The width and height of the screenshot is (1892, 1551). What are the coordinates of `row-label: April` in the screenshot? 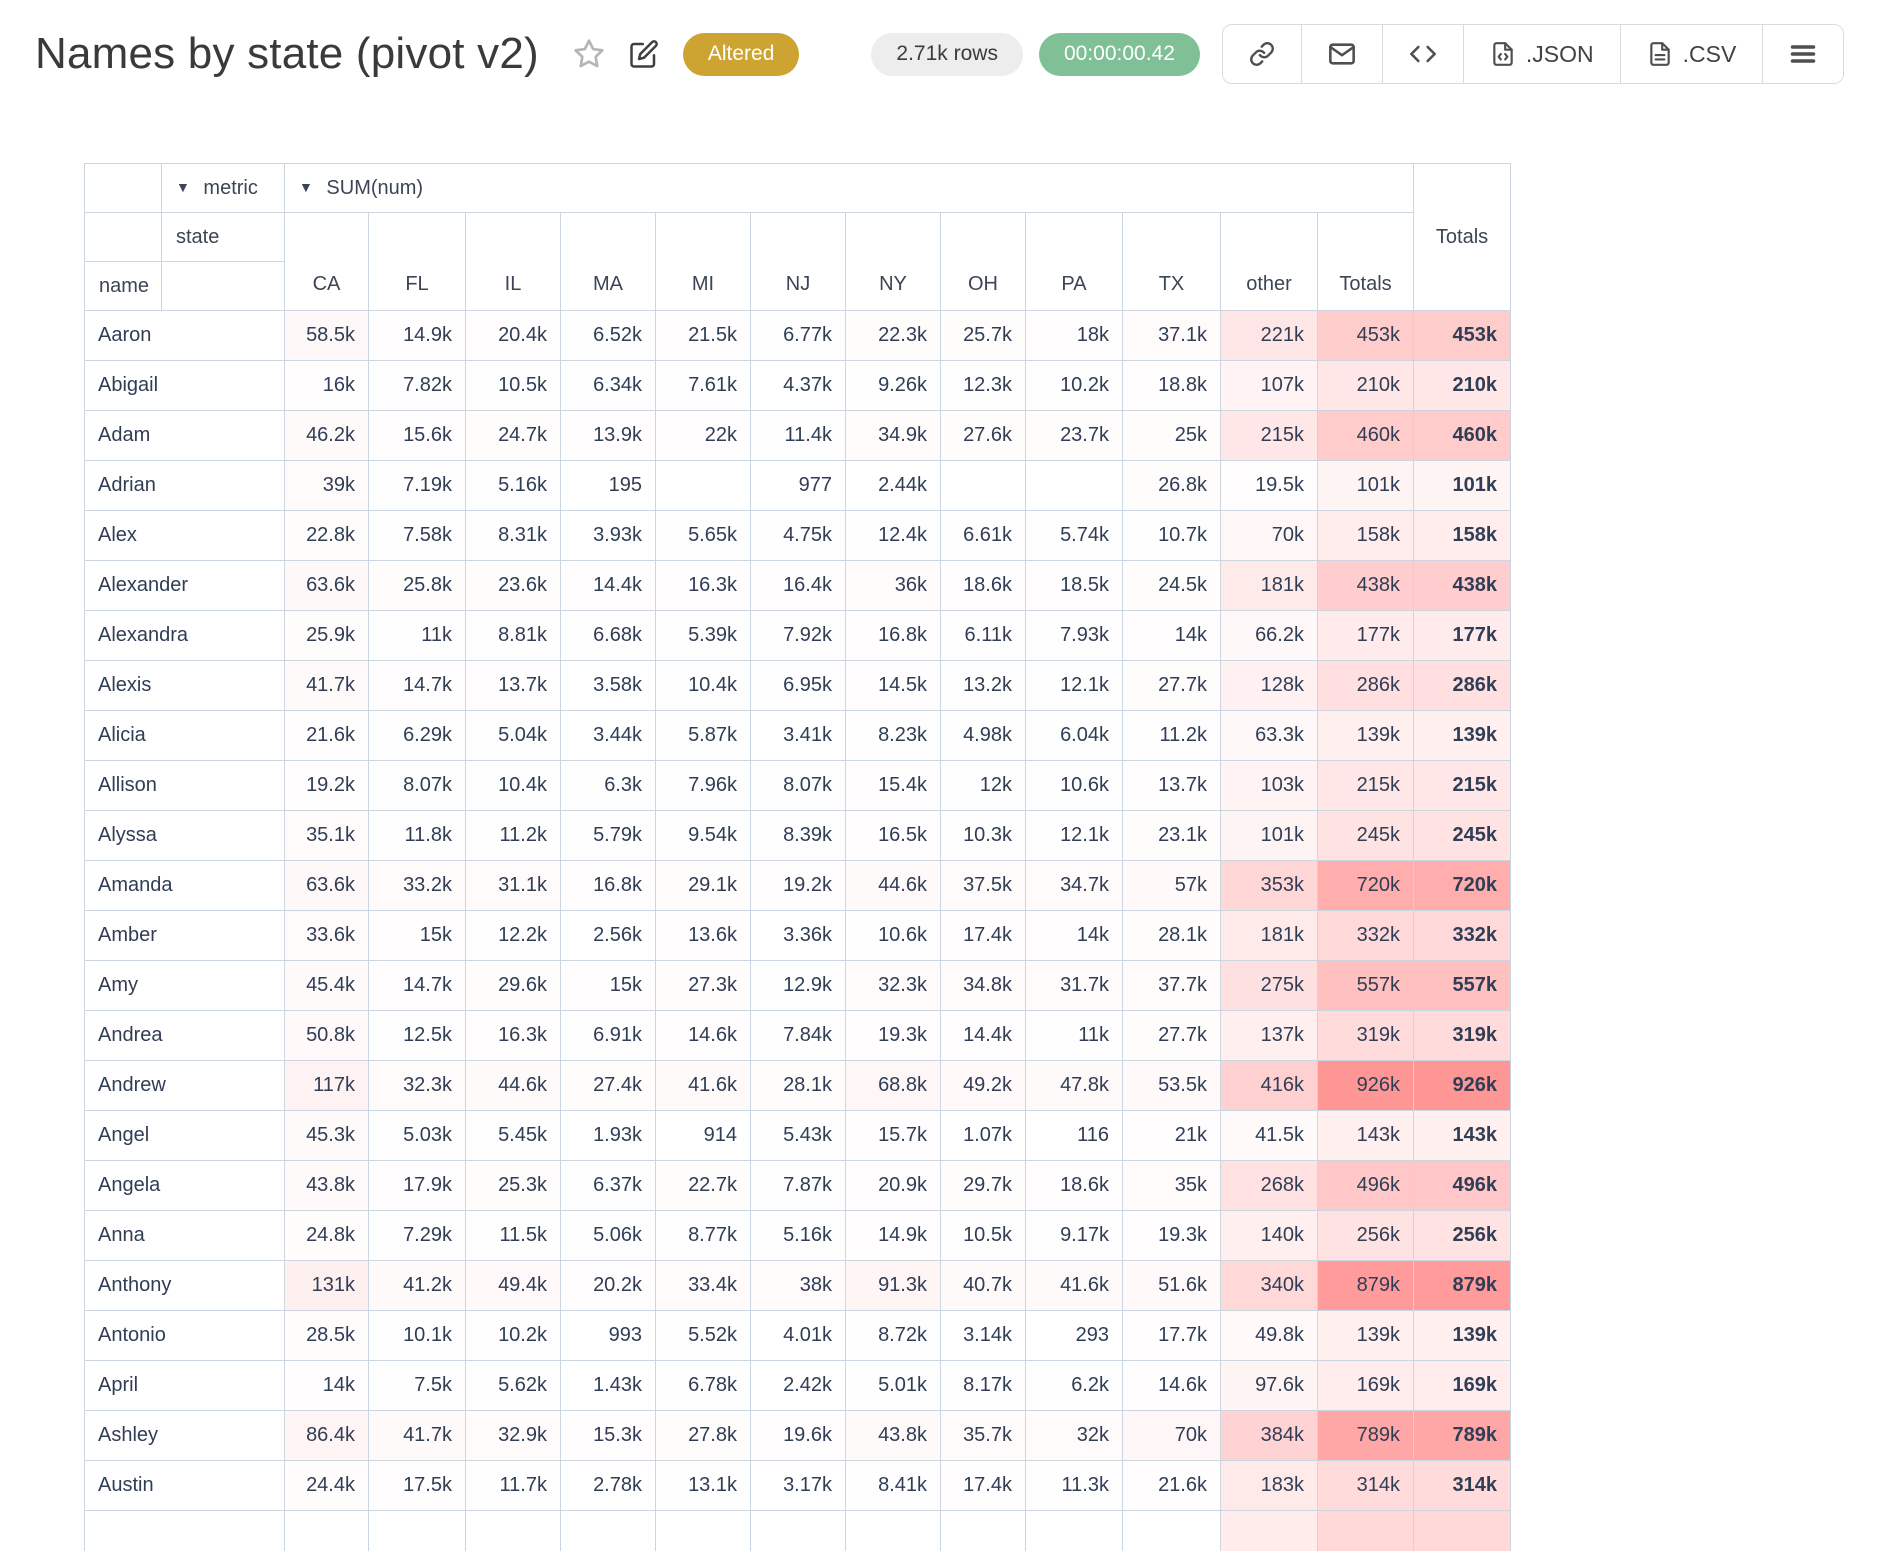 It's located at (184, 1385).